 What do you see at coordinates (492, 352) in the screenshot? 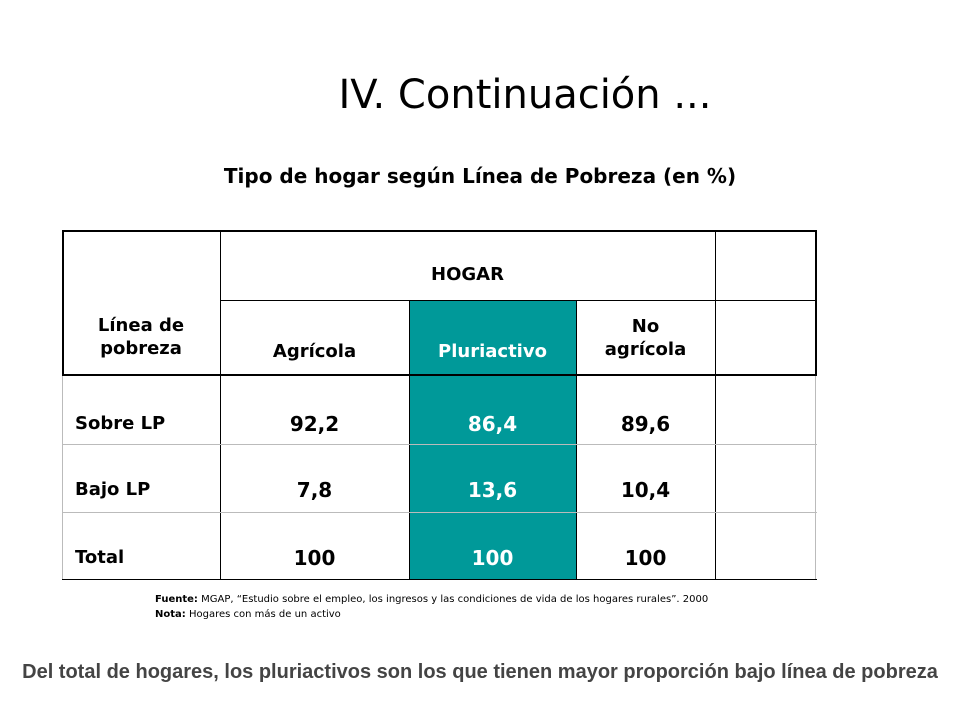
I see `col-header-pluriactivo: Pluriactivo` at bounding box center [492, 352].